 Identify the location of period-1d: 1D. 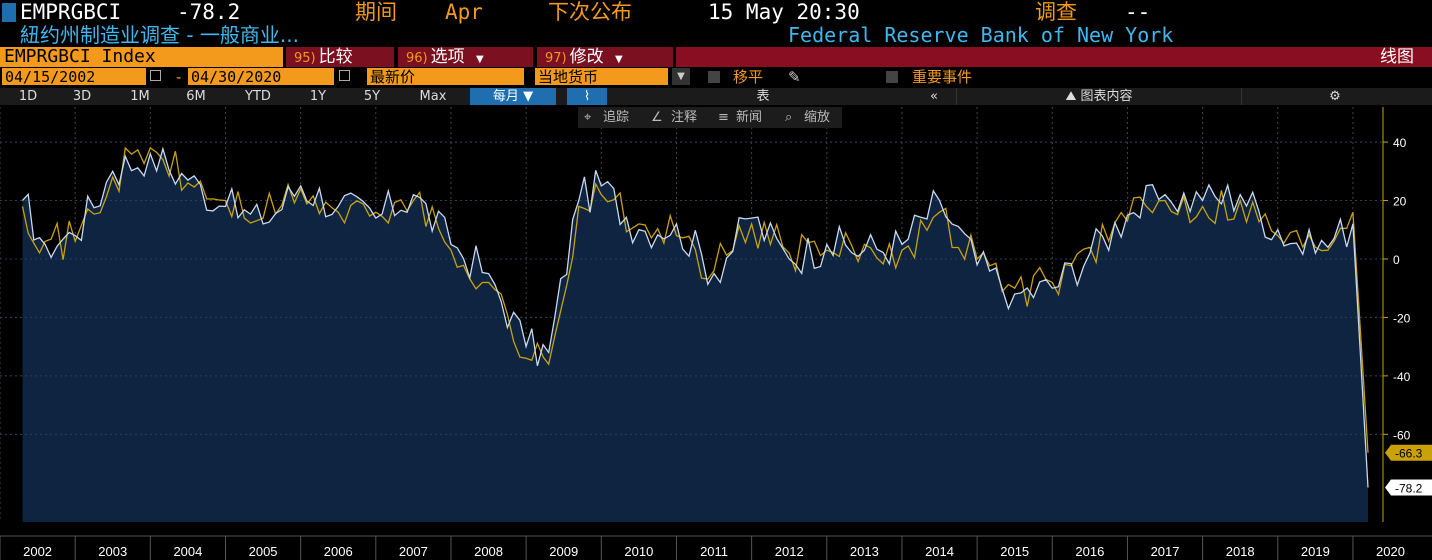
(28, 96).